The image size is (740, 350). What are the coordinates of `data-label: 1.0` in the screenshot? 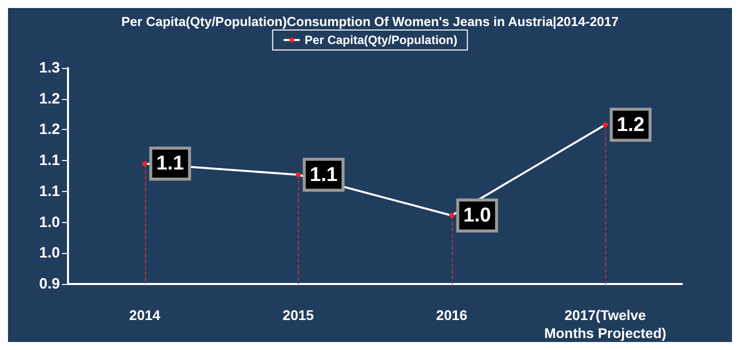 It's located at (477, 215).